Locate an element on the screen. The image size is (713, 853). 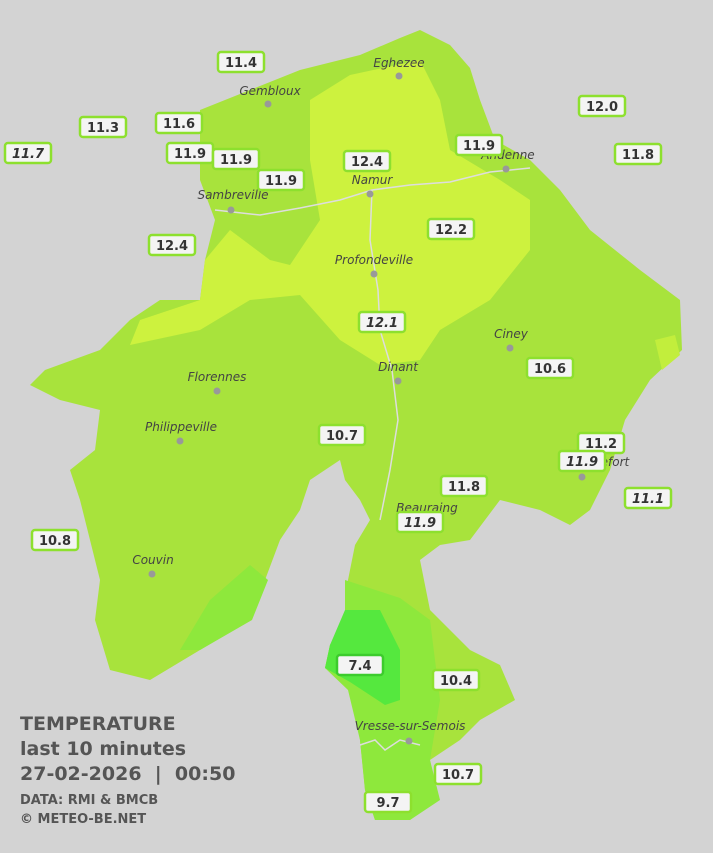
cool-zone is located at coordinates (224, 607).